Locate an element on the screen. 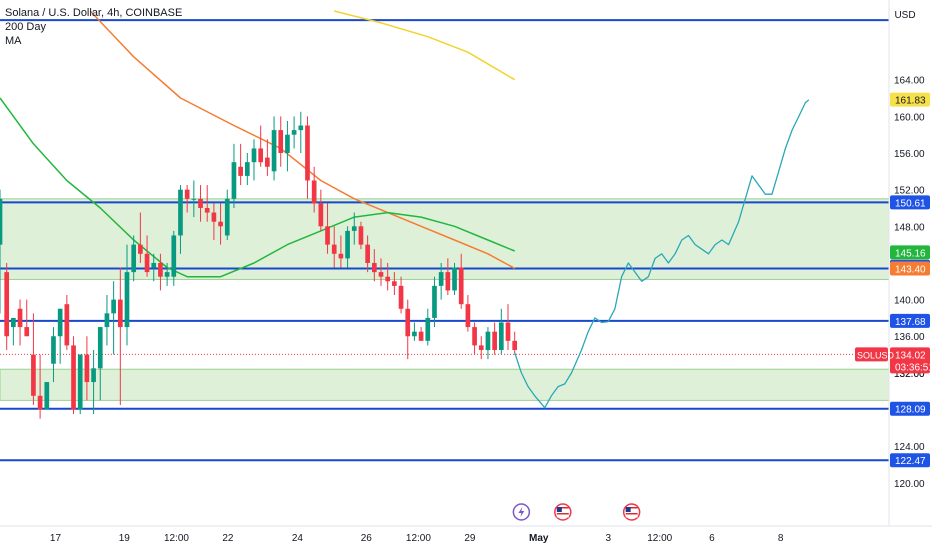 The width and height of the screenshot is (932, 555). x-tick-label: May is located at coordinates (539, 538).